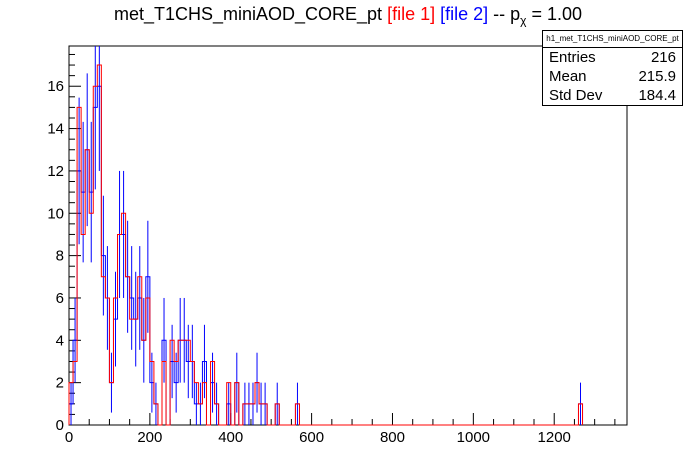 This screenshot has height=472, width=696. What do you see at coordinates (392, 437) in the screenshot?
I see `x-tick-label: 800` at bounding box center [392, 437].